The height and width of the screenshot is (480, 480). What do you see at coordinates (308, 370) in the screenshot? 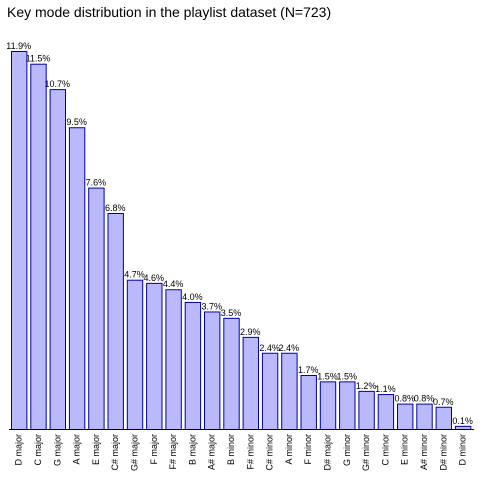
I see `value-label-15: 1.7%` at bounding box center [308, 370].